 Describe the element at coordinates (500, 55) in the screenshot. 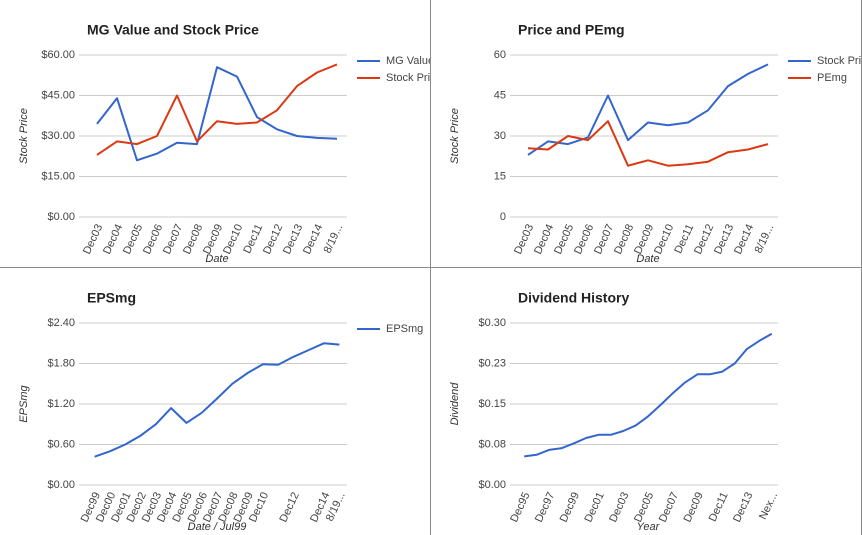

I see `y-tick-label: 60` at that location.